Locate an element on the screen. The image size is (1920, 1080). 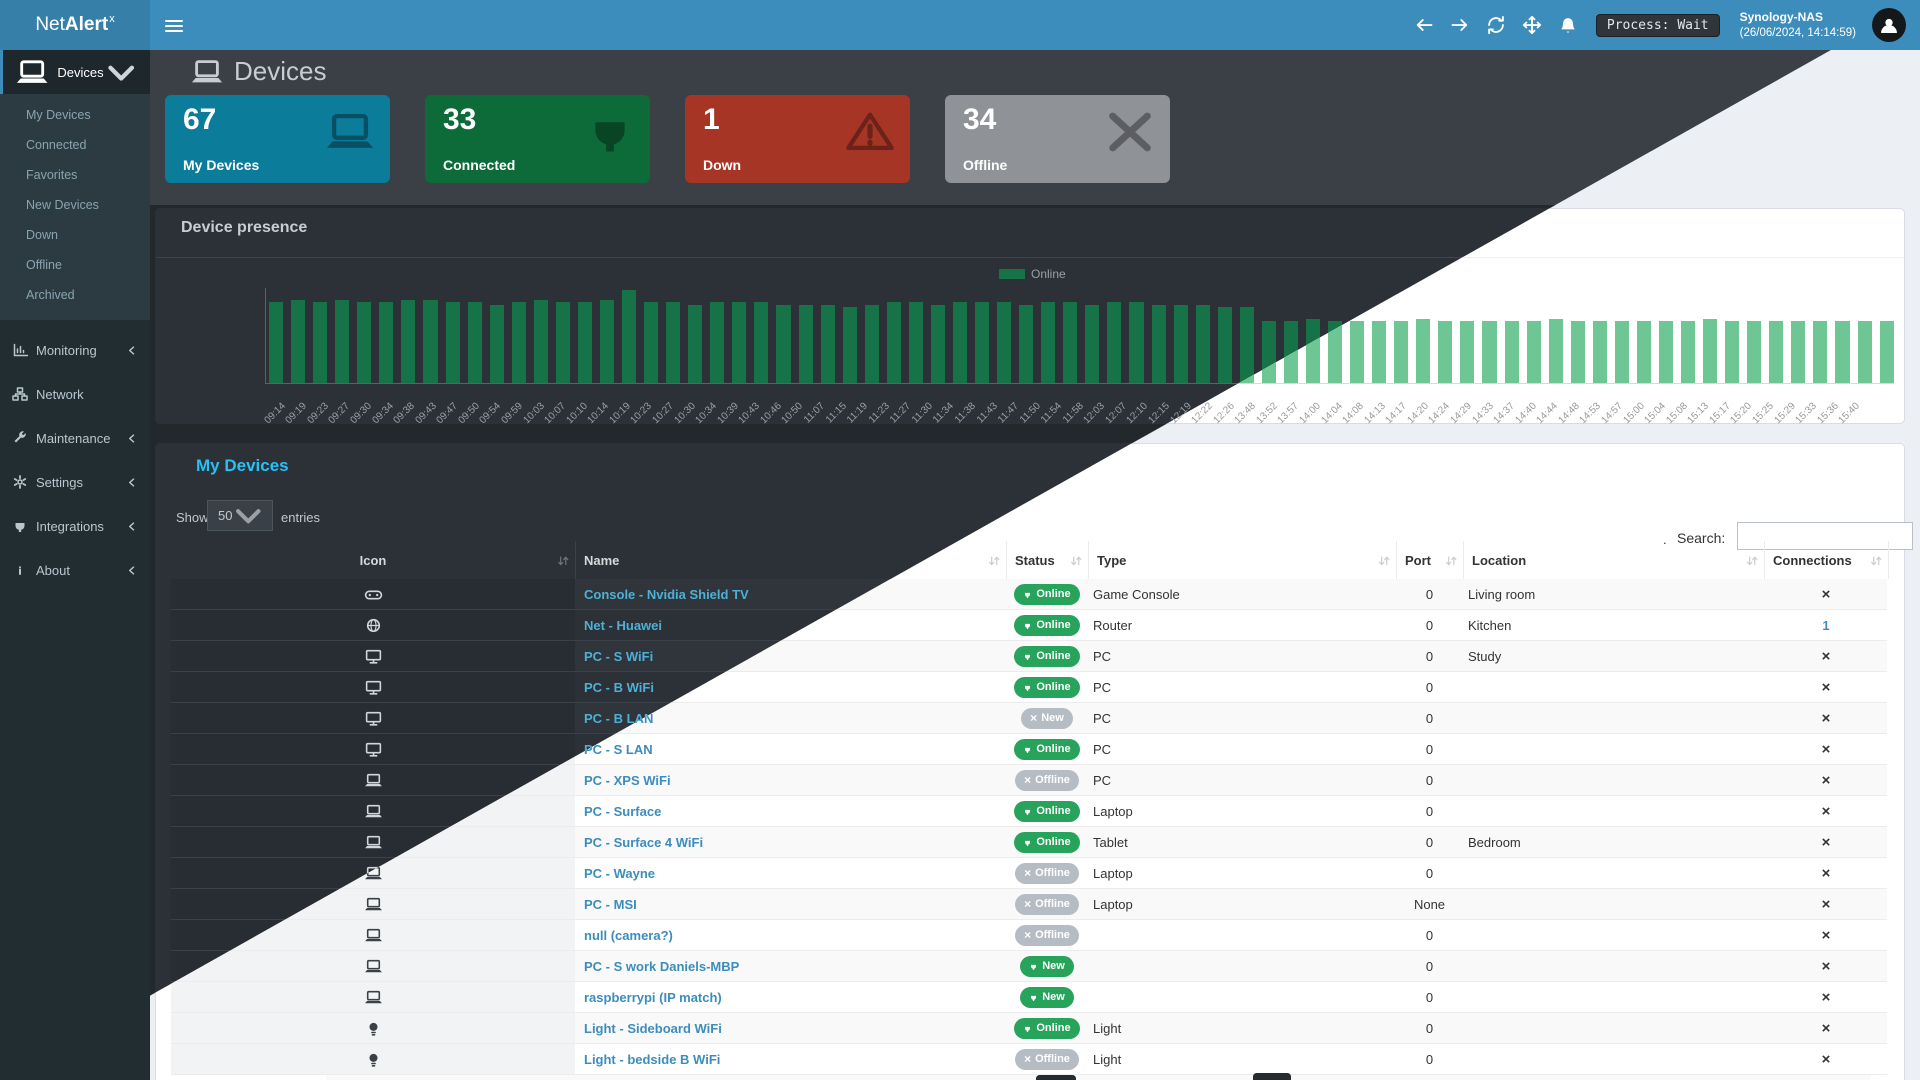
sidebar-subitem-down: Down is located at coordinates (42, 235).